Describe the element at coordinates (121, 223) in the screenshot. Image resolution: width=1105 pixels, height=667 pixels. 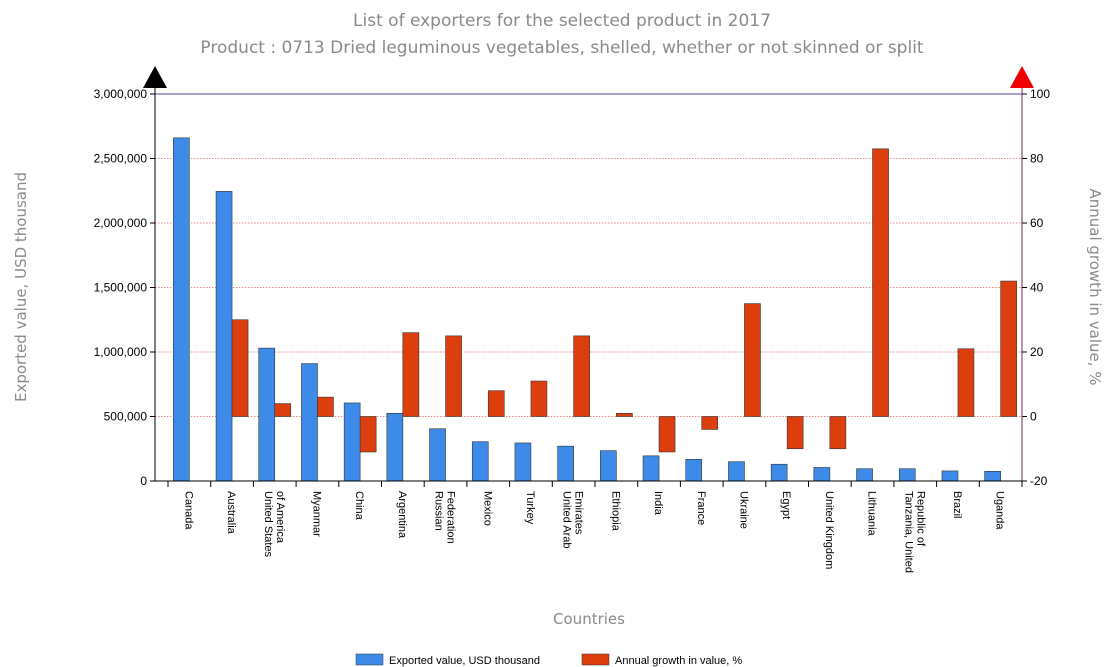
I see `left-tick-label: 2,000,000` at that location.